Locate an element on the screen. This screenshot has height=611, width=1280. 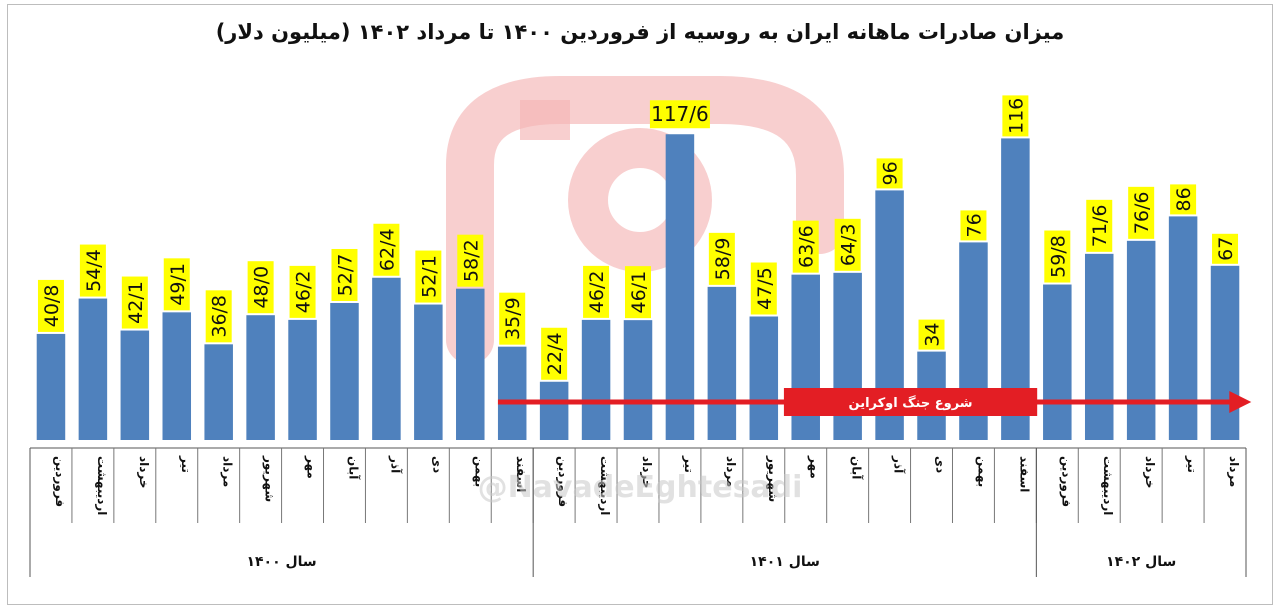
data-label: 59/8 is located at coordinates (1058, 256).